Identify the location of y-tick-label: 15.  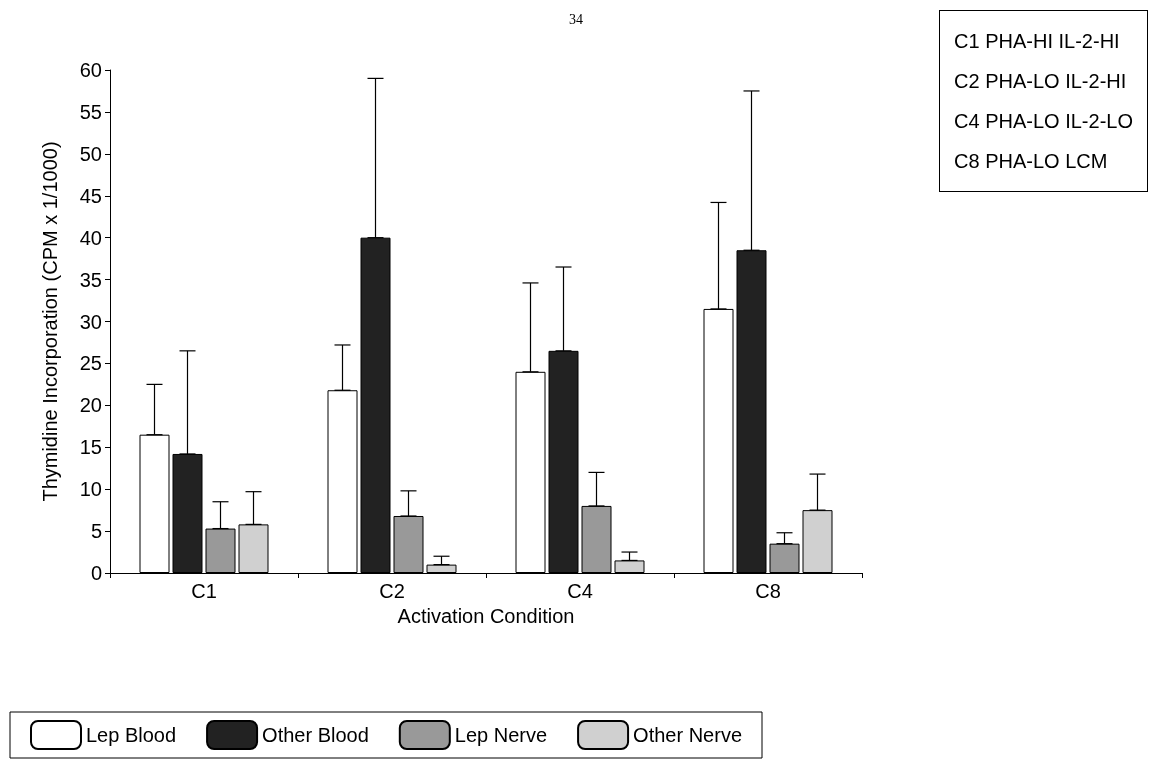
(90, 447).